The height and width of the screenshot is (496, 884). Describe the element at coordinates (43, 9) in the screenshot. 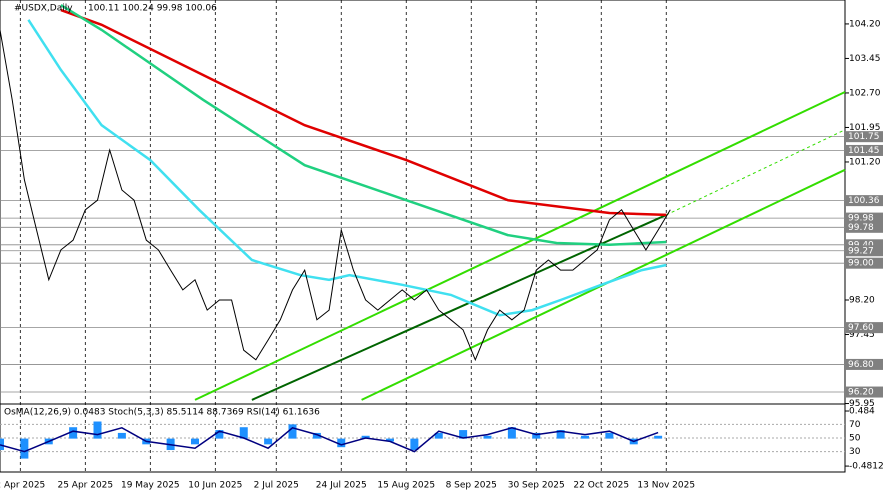

I see `chart-title: #USDX,Daily` at that location.